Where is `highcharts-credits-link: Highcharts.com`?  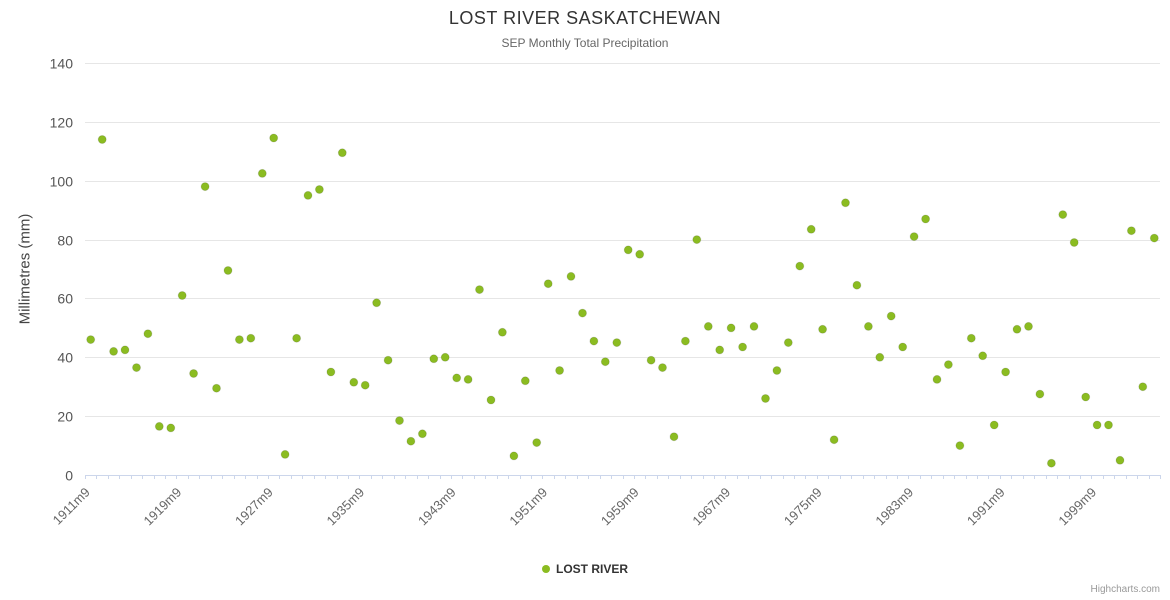 highcharts-credits-link: Highcharts.com is located at coordinates (1125, 589).